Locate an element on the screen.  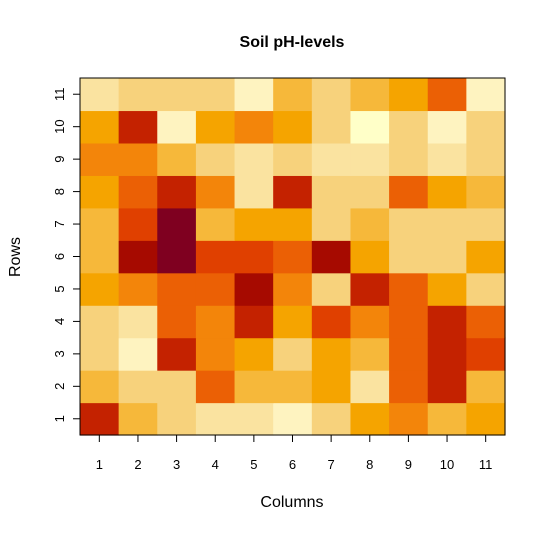
y-tick-label-8: 8 is located at coordinates (59, 191).